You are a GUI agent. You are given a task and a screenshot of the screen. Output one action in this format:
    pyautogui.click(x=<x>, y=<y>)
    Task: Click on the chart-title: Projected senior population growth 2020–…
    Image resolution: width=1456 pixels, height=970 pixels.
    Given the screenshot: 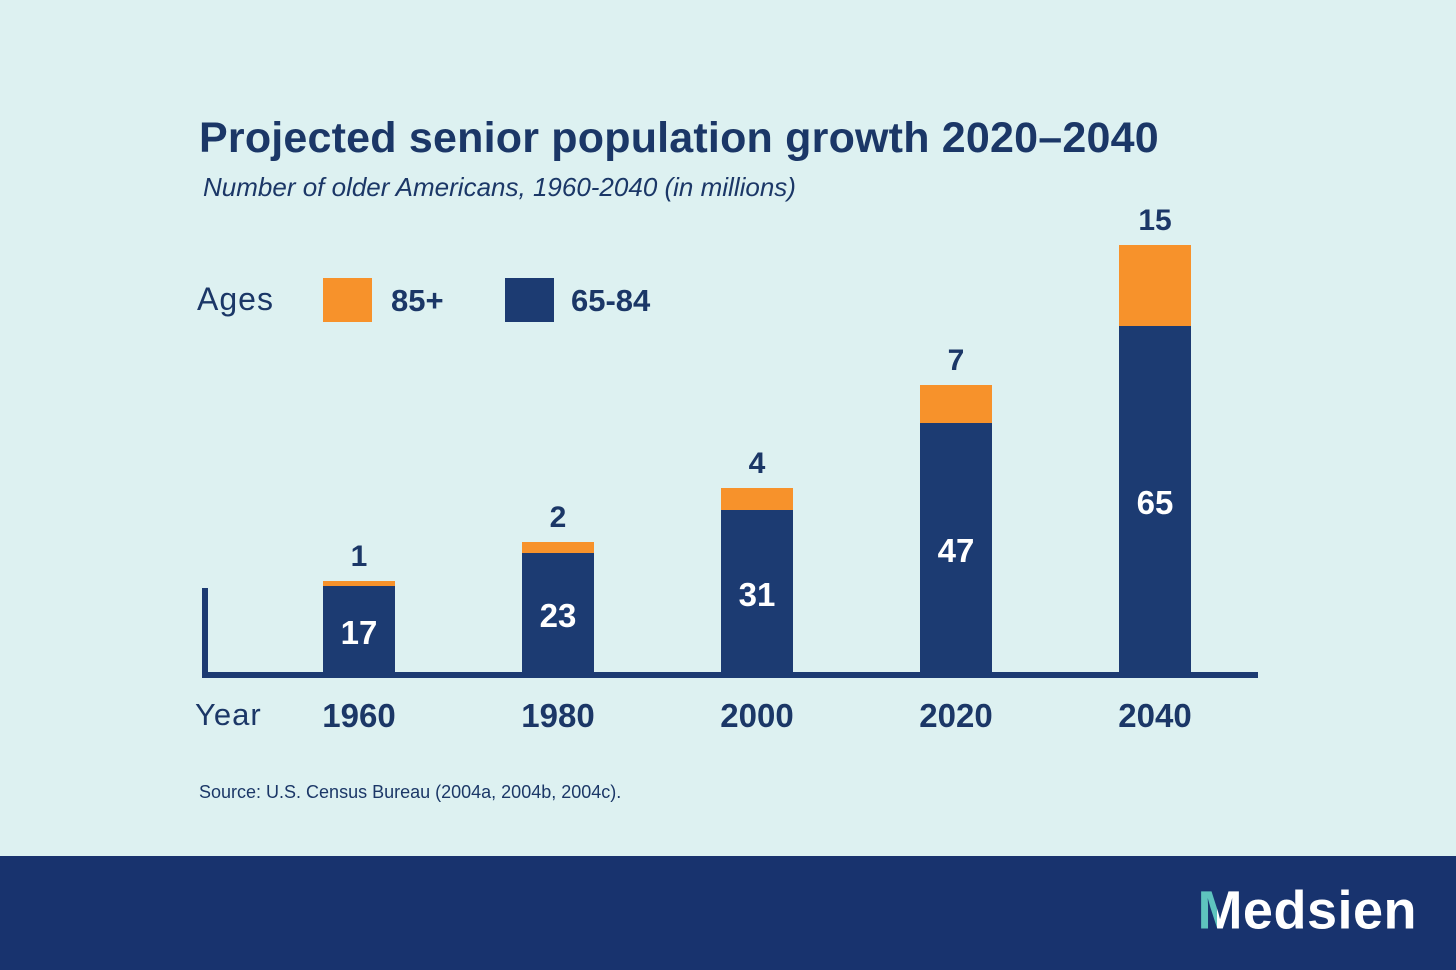 What is the action you would take?
    pyautogui.click(x=679, y=138)
    